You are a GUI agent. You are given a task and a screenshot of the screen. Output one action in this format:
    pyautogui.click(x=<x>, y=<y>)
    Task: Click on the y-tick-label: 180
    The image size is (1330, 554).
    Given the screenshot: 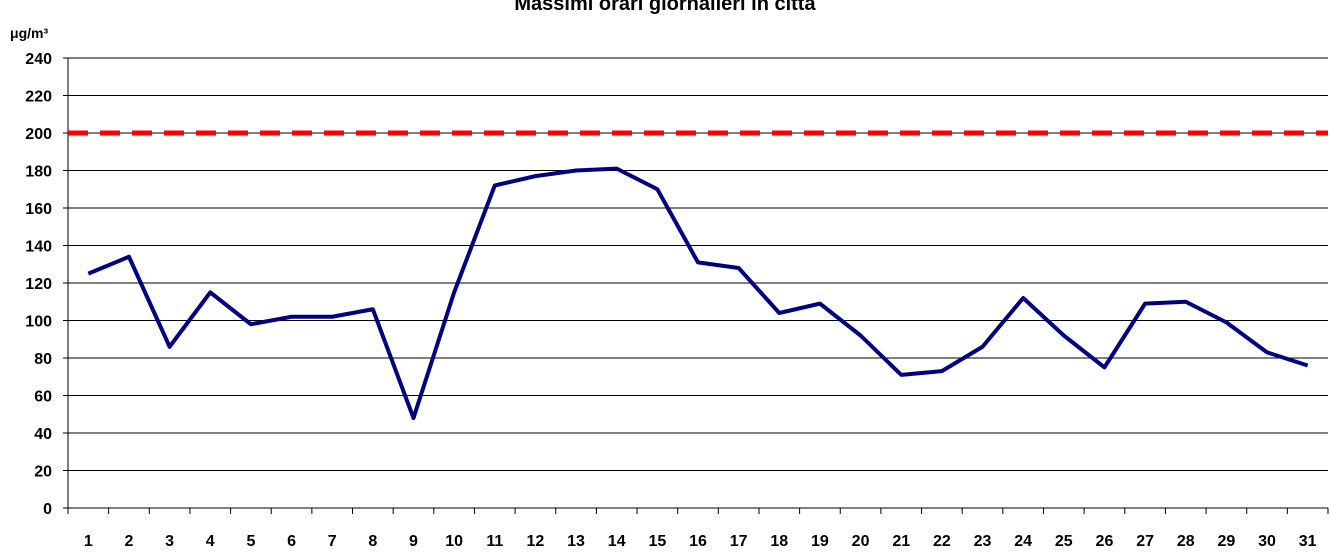 What is the action you would take?
    pyautogui.click(x=38, y=172)
    